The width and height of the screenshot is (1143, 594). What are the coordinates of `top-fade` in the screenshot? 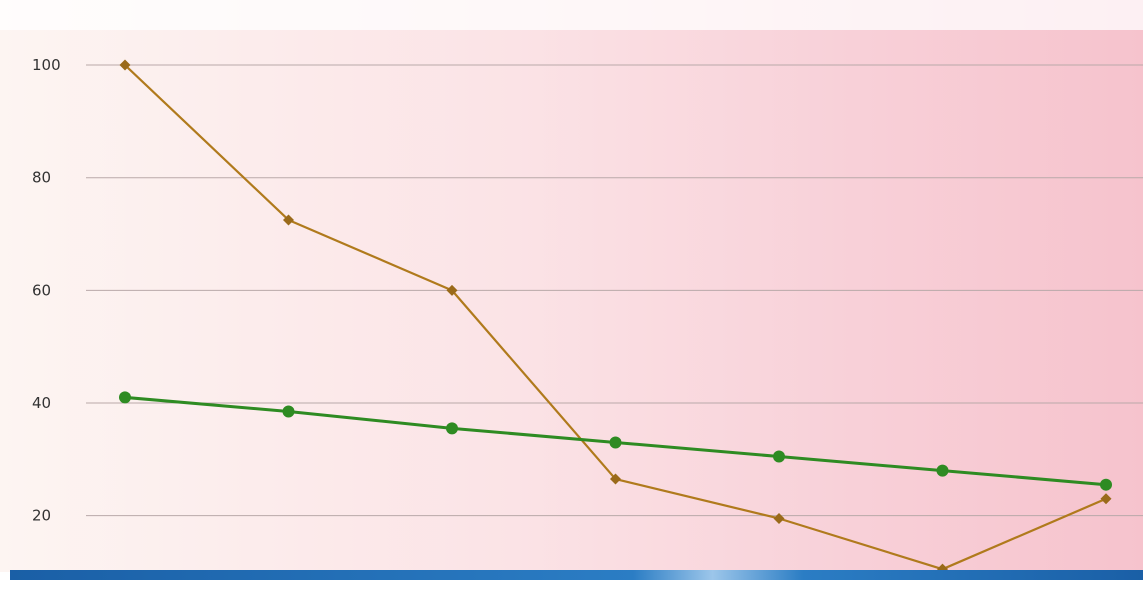 It's located at (571, 15).